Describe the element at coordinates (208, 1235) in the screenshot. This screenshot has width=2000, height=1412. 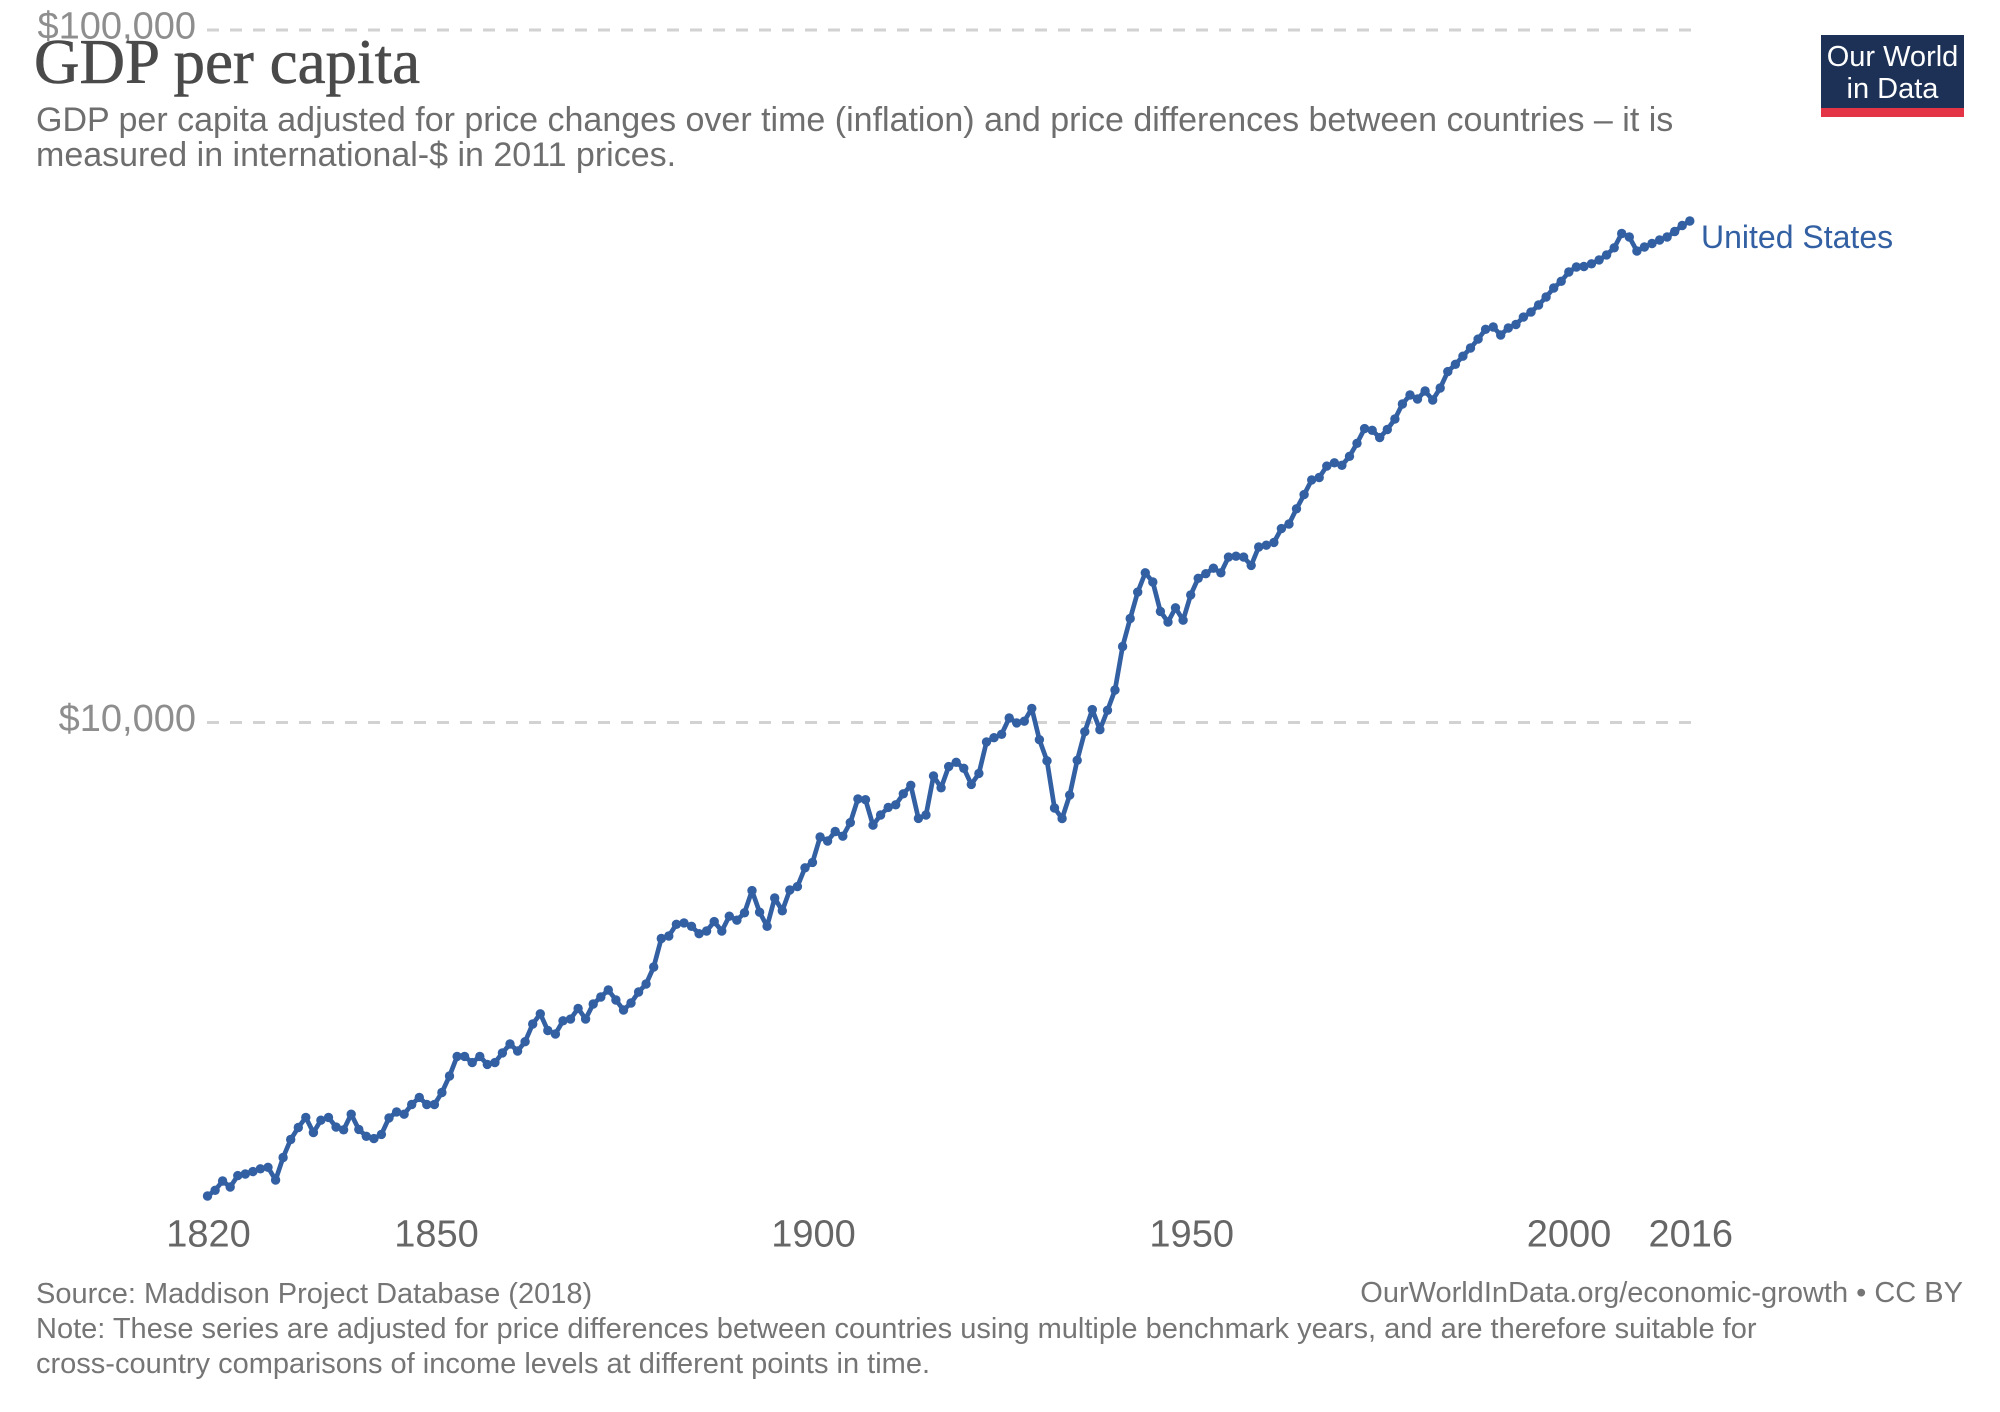
I see `svg-text: 1820` at that location.